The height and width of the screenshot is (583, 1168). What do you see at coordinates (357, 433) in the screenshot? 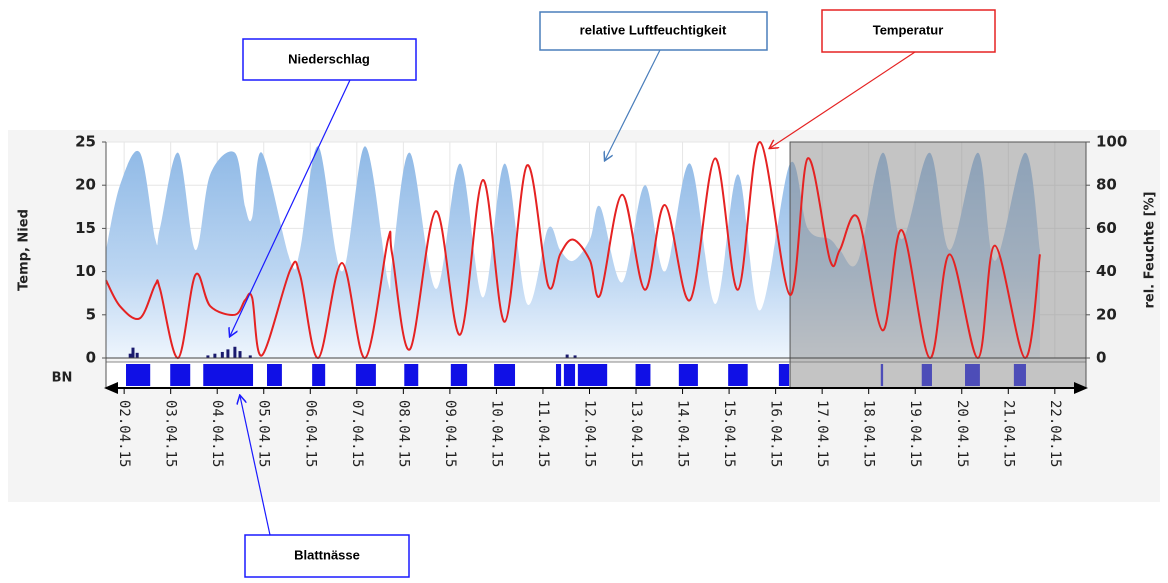
I see `x-tick-label: 07.04.15` at bounding box center [357, 433].